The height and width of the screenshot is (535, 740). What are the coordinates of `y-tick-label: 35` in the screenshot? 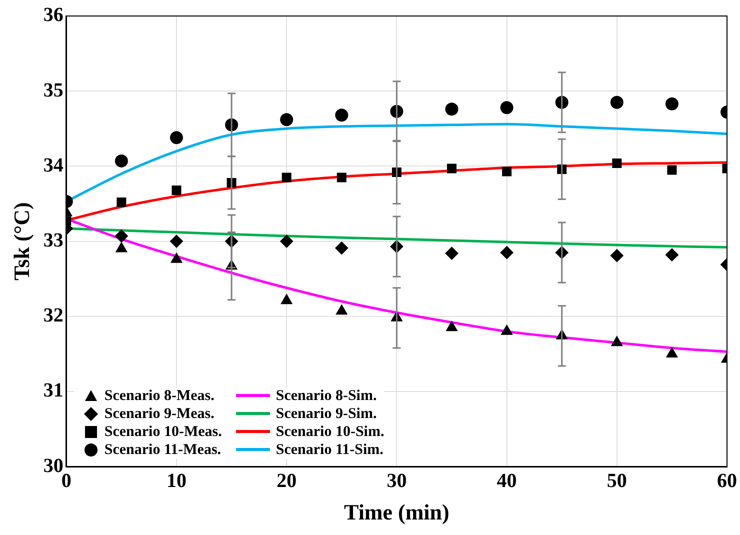 It's located at (53, 90).